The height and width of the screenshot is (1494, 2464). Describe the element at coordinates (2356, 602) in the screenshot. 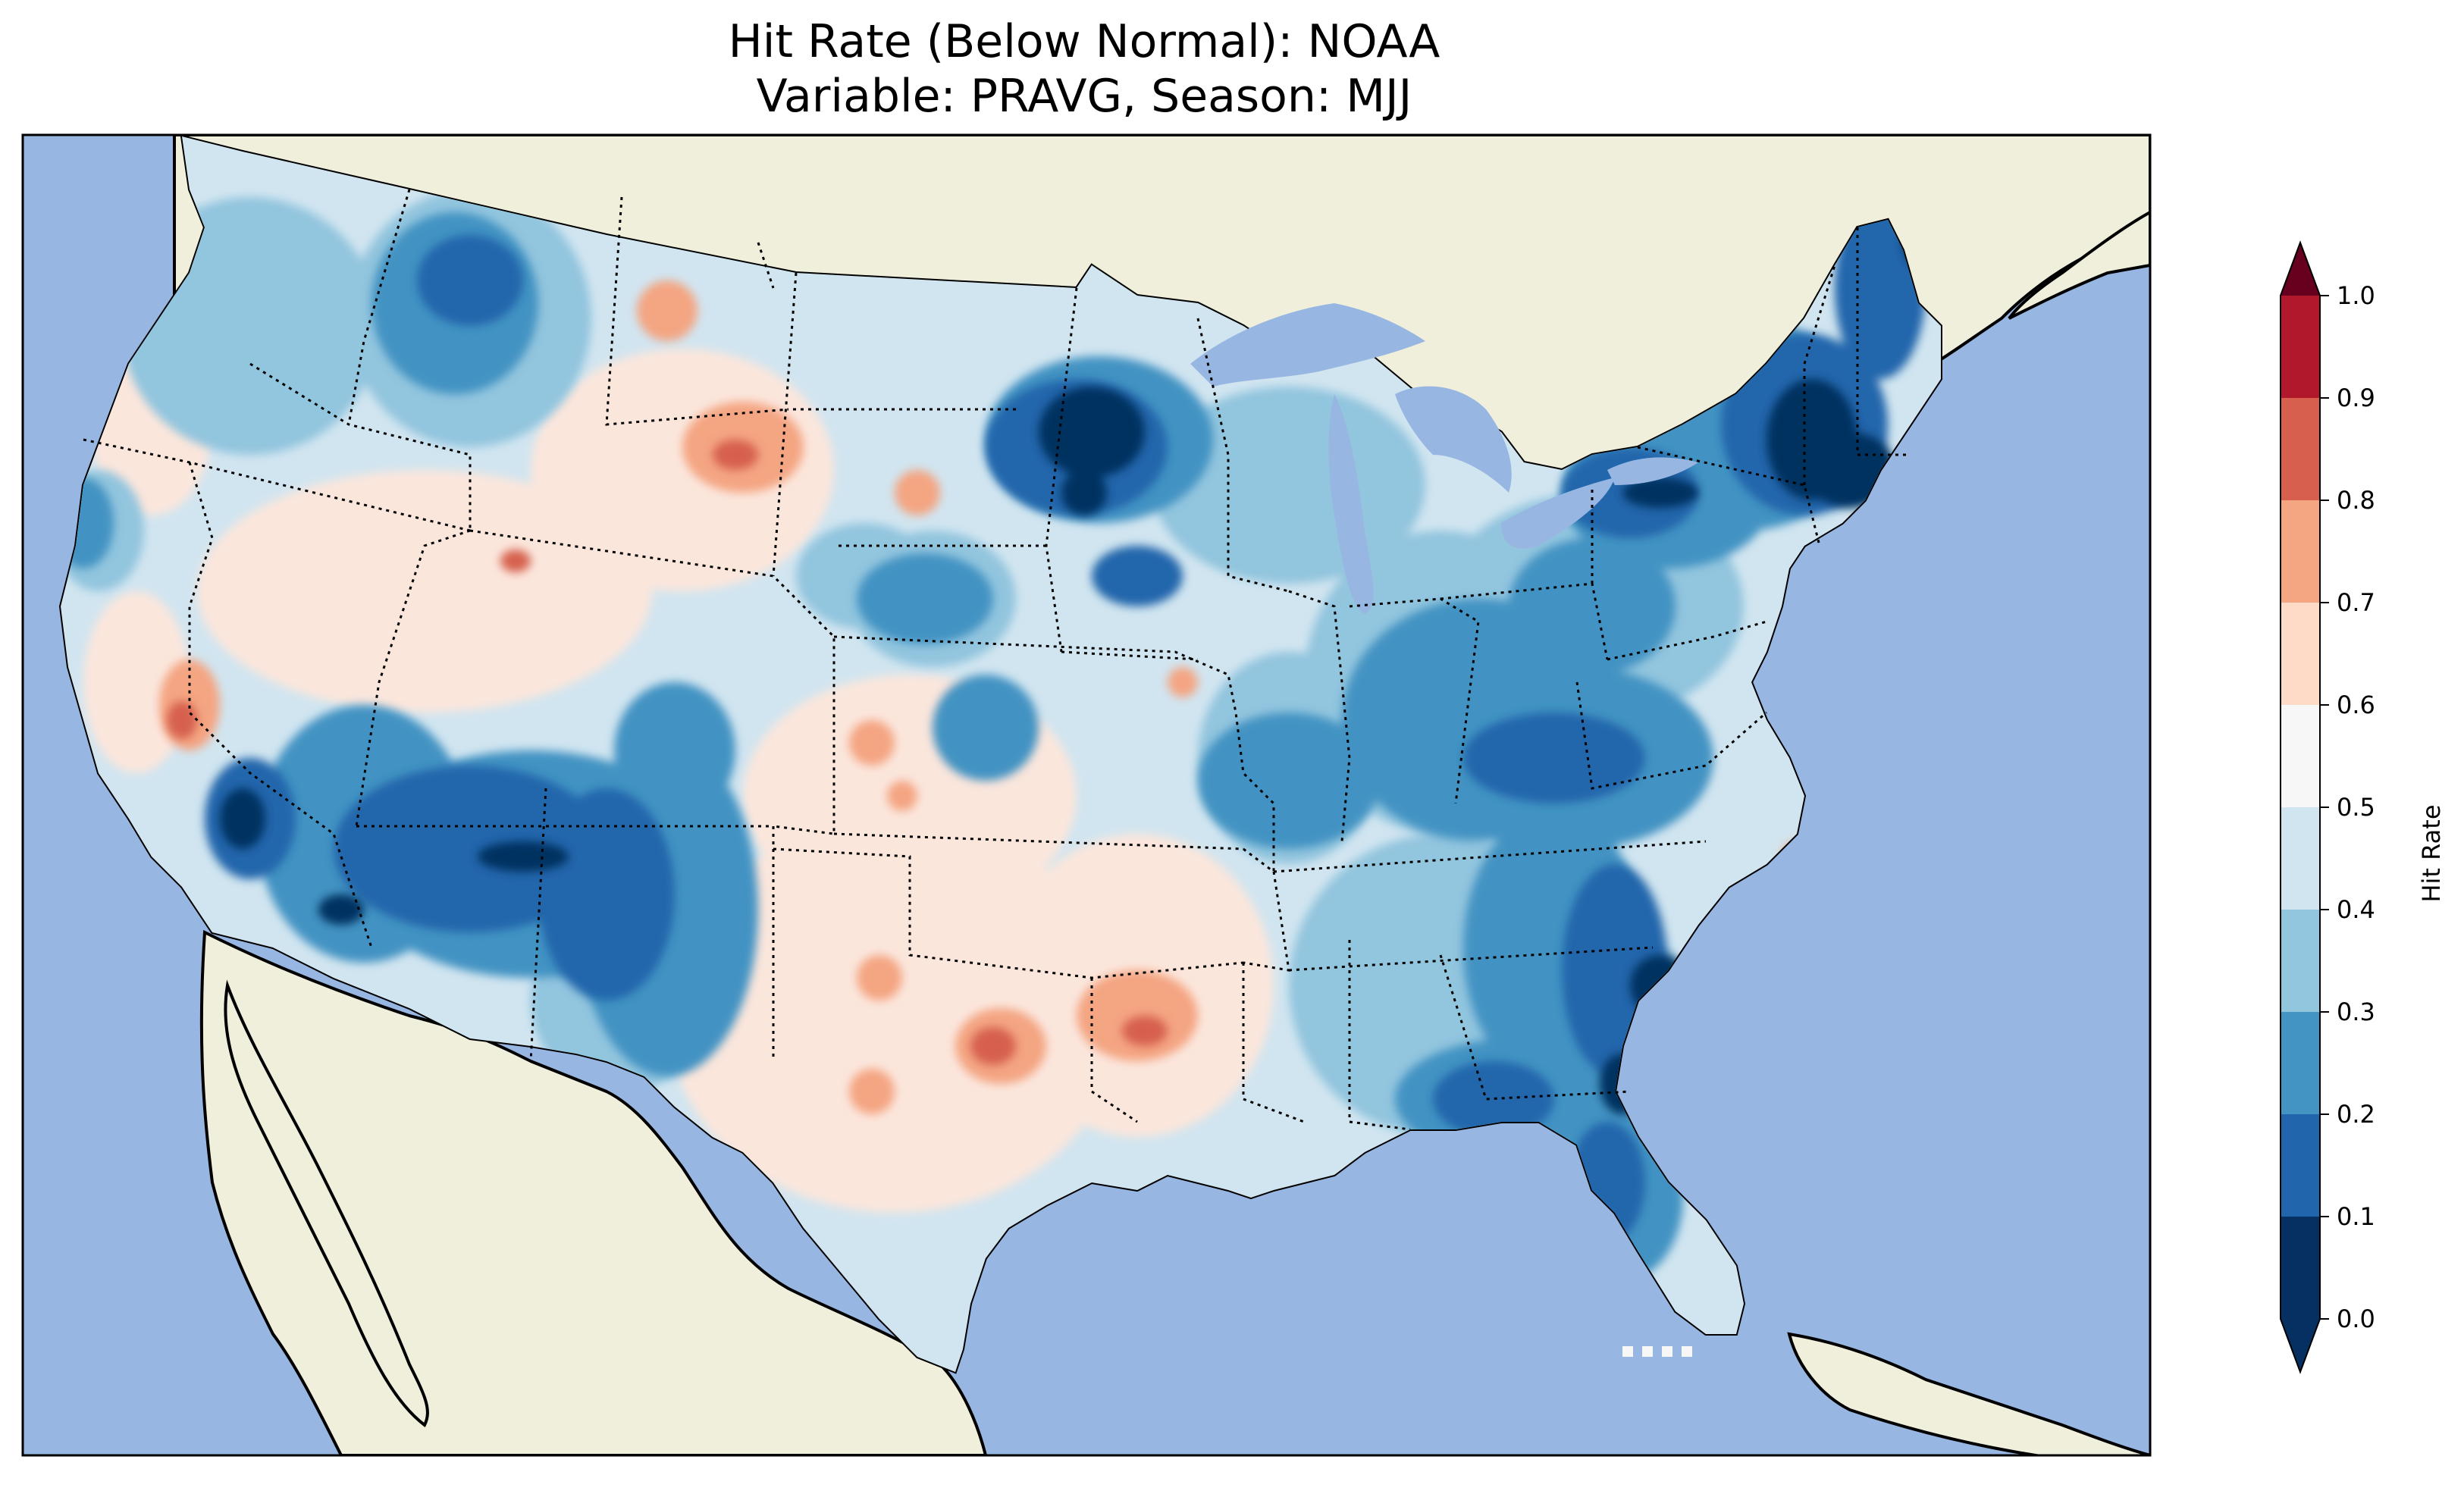

I see `colorbar-tick-label: 0.7` at that location.